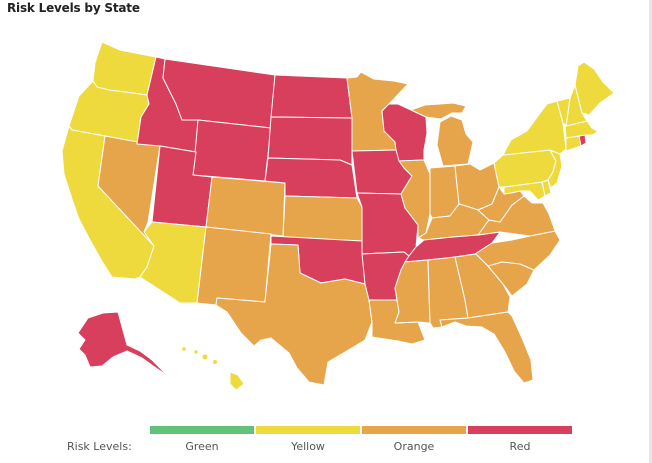 This screenshot has height=463, width=652. I want to click on legend-item-red: Red, so click(520, 439).